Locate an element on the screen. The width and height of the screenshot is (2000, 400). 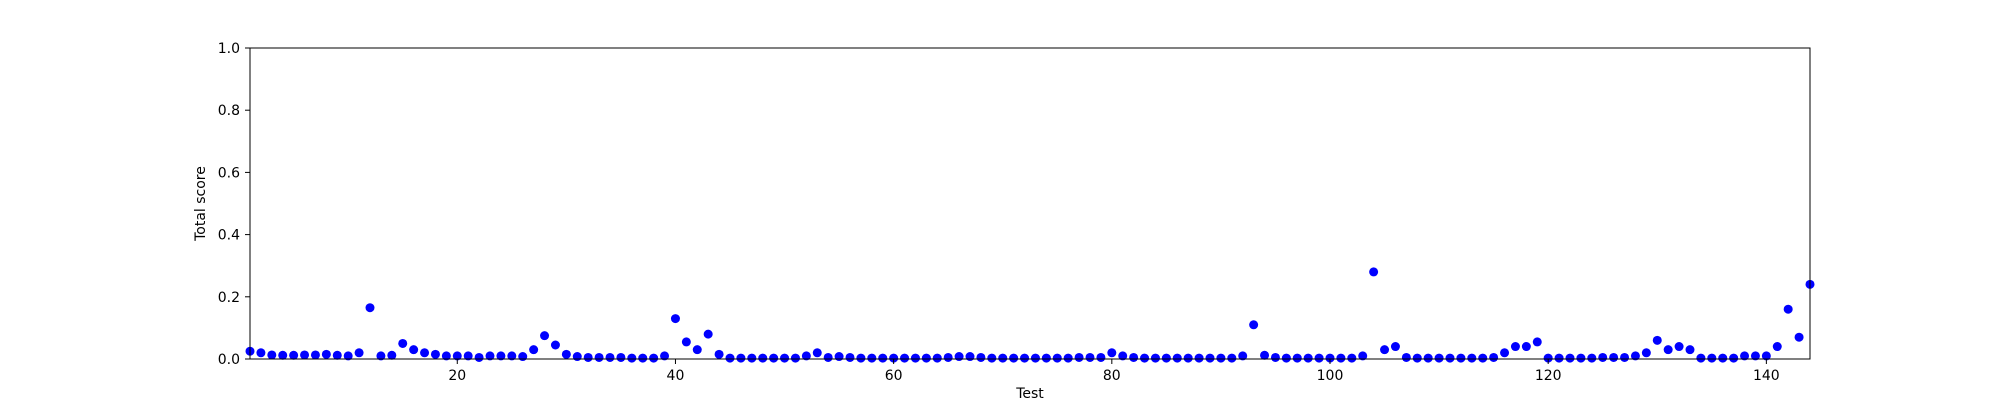
y-tick-label: 0.6 is located at coordinates (229, 173).